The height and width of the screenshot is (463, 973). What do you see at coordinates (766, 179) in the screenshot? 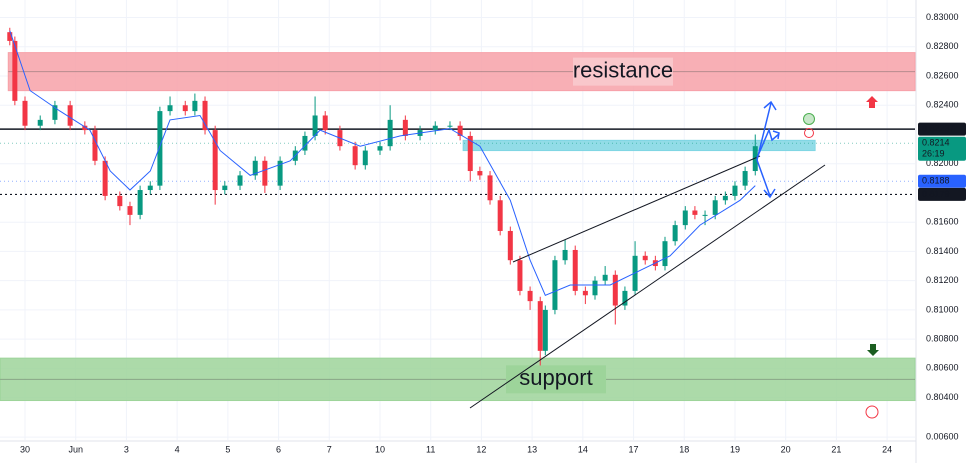
I see `arrow-down` at bounding box center [766, 179].